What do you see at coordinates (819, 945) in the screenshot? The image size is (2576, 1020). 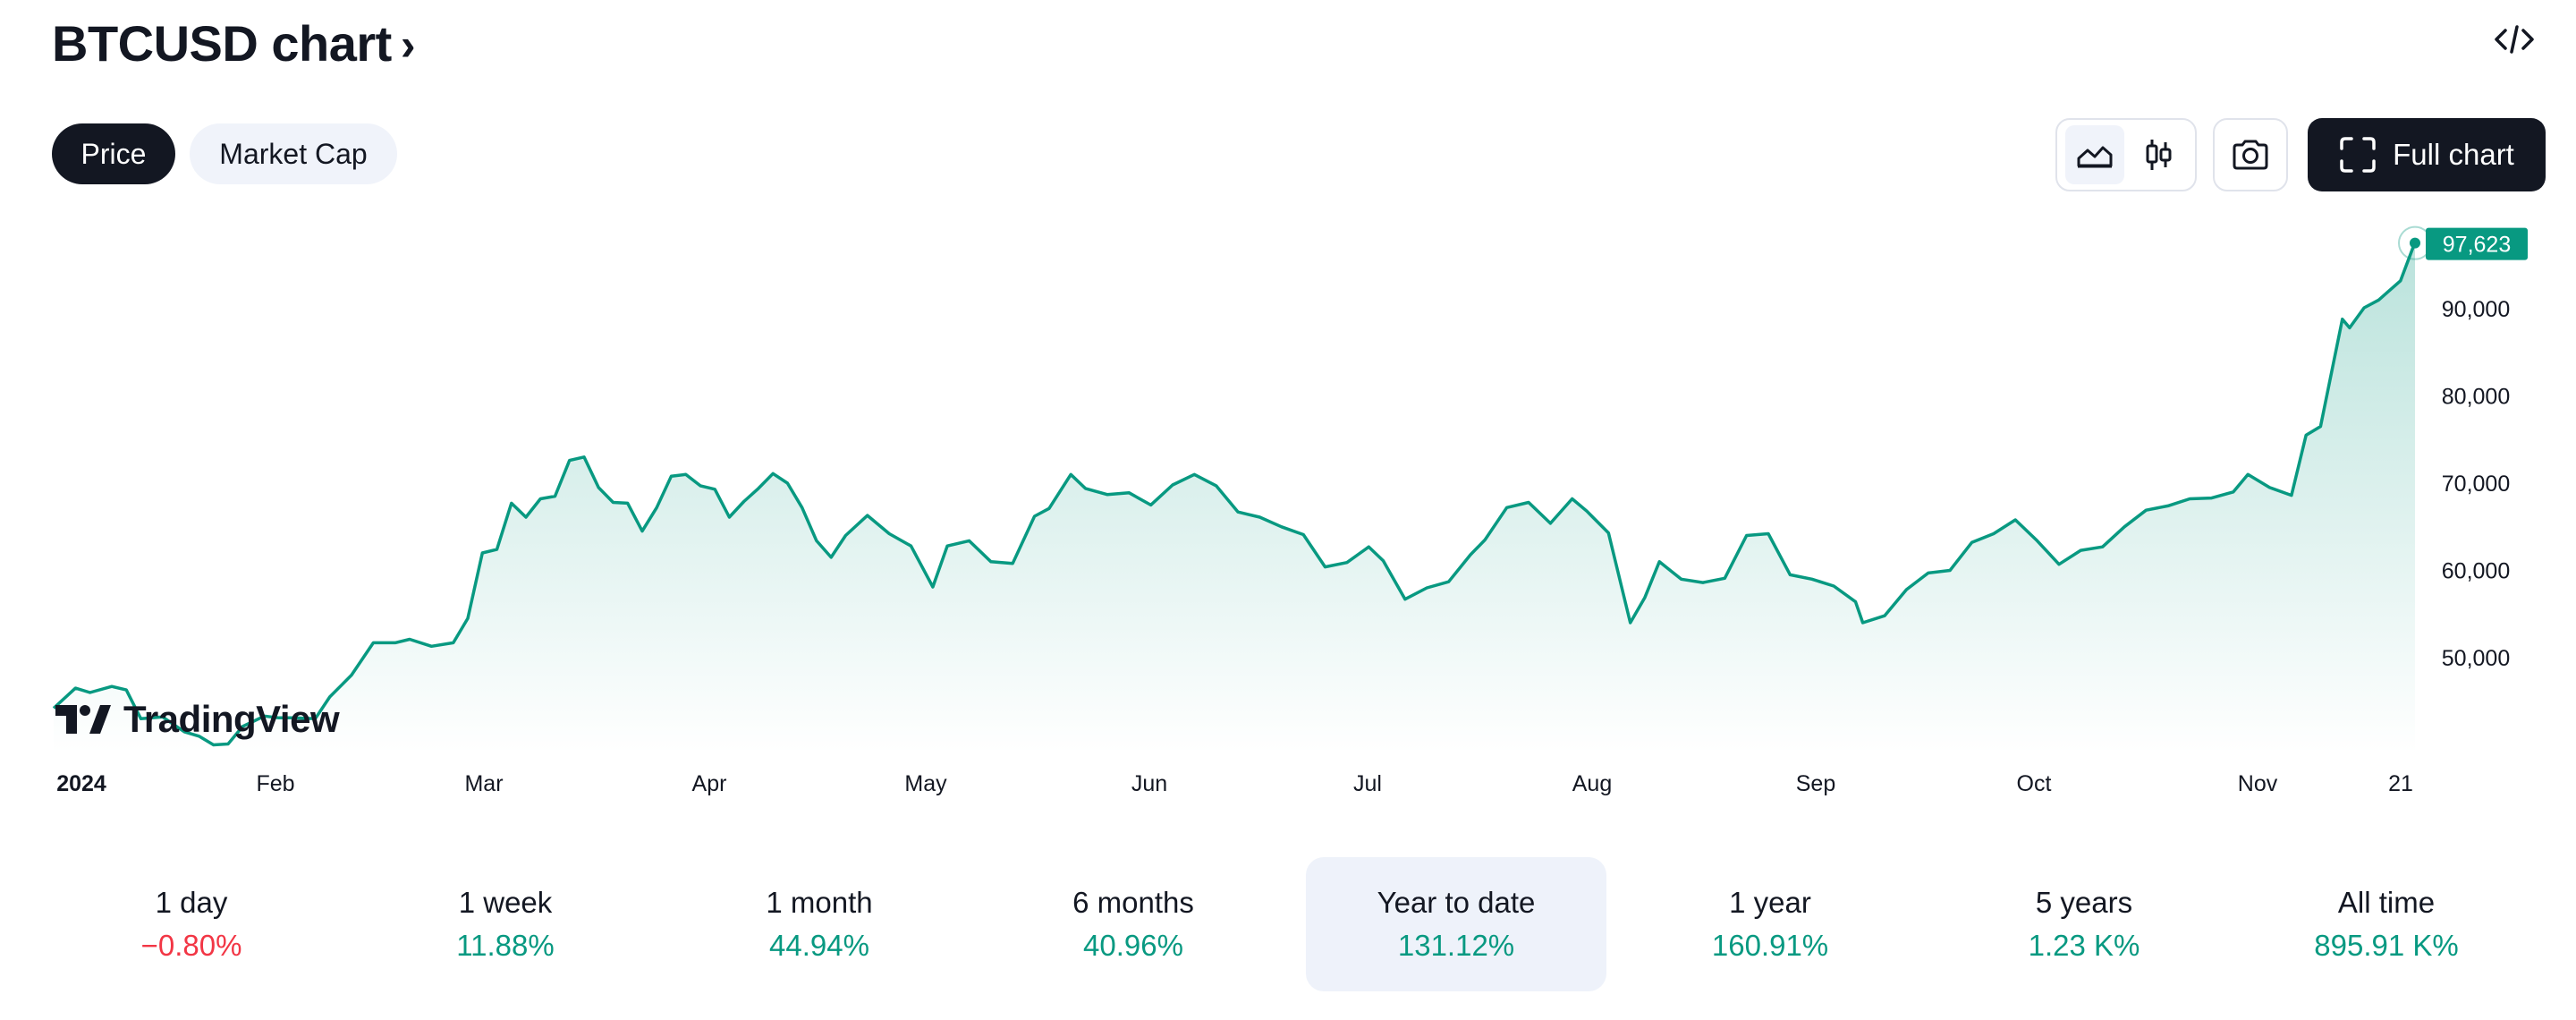 I see `period-change: 44.94%` at bounding box center [819, 945].